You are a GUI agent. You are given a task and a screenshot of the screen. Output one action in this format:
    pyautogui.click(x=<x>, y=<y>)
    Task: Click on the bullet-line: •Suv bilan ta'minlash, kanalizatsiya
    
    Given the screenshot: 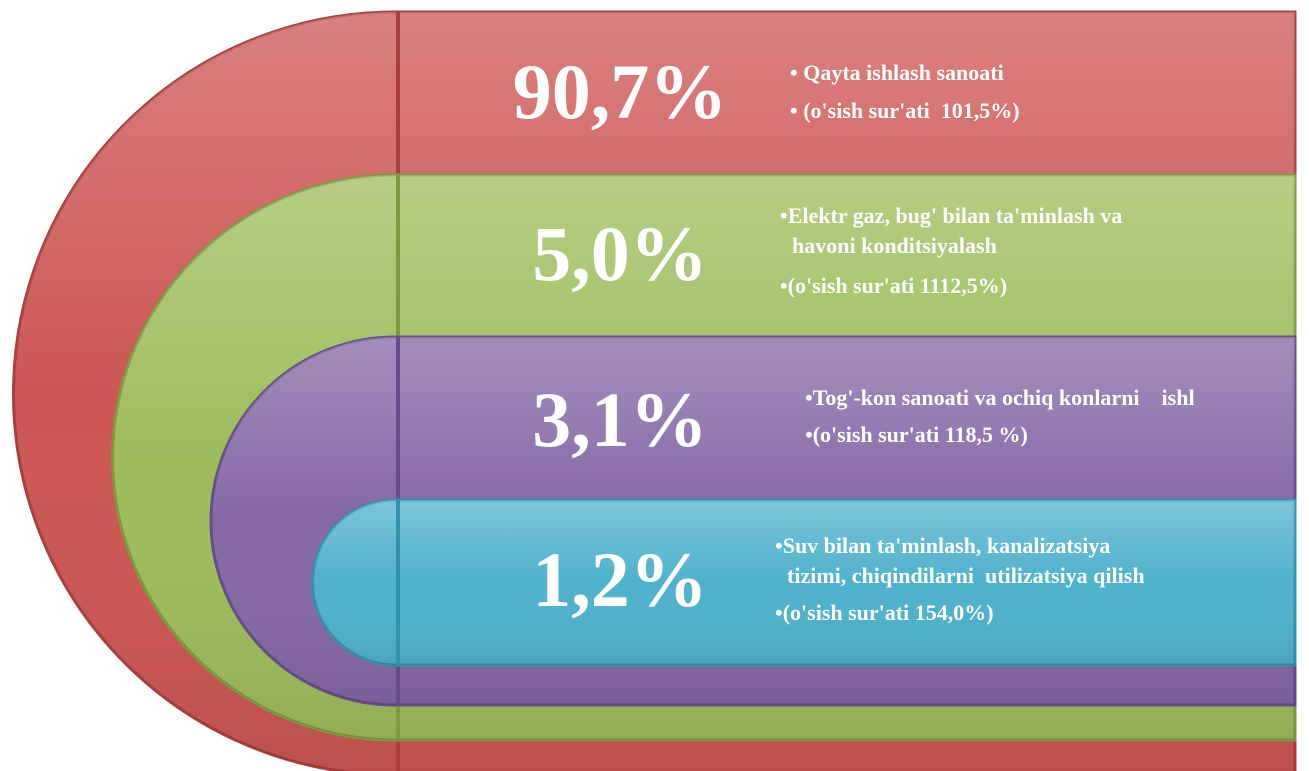 What is the action you would take?
    pyautogui.click(x=942, y=545)
    